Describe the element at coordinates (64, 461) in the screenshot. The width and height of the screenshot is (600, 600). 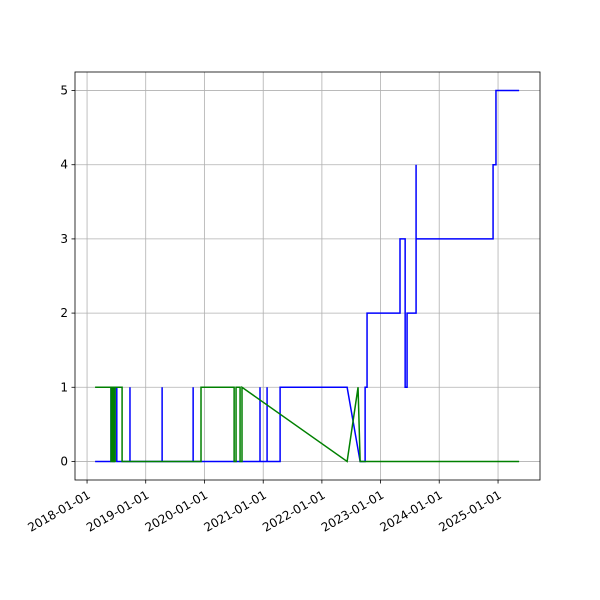
I see `y-tick-label: 0` at that location.